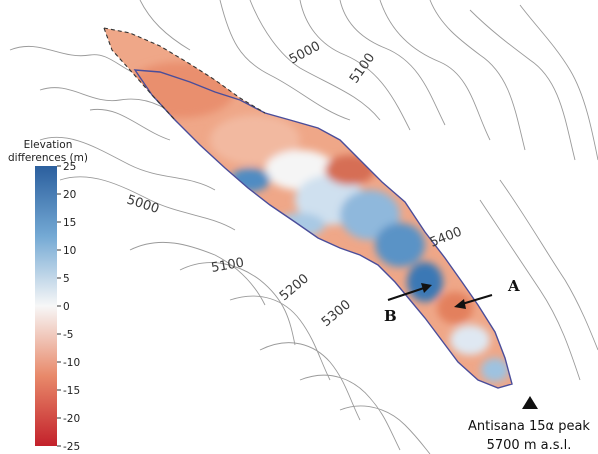 Image resolution: width=598 pixels, height=454 pixels. What do you see at coordinates (446, 237) in the screenshot?
I see `contour-label: 5400` at bounding box center [446, 237].